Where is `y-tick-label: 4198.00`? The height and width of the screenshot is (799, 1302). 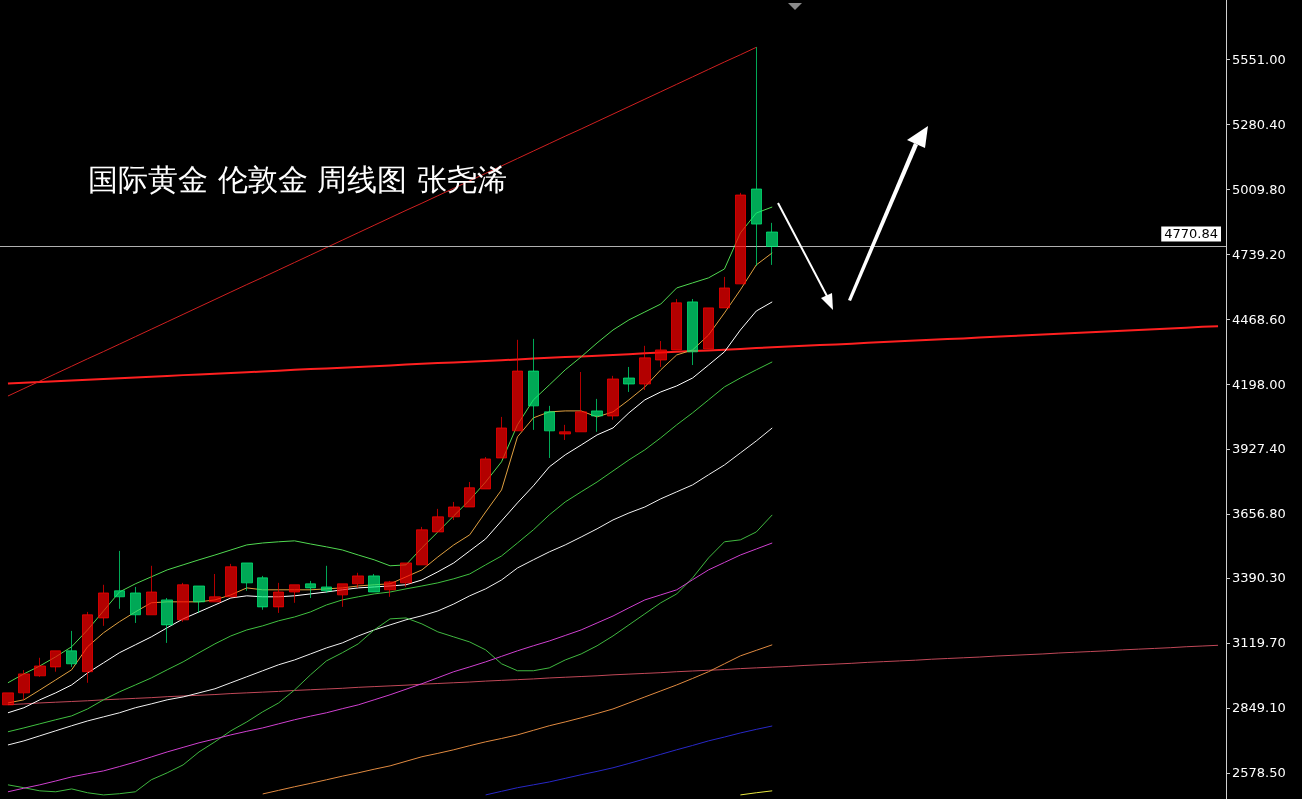 y-tick-label: 4198.00 is located at coordinates (1259, 384).